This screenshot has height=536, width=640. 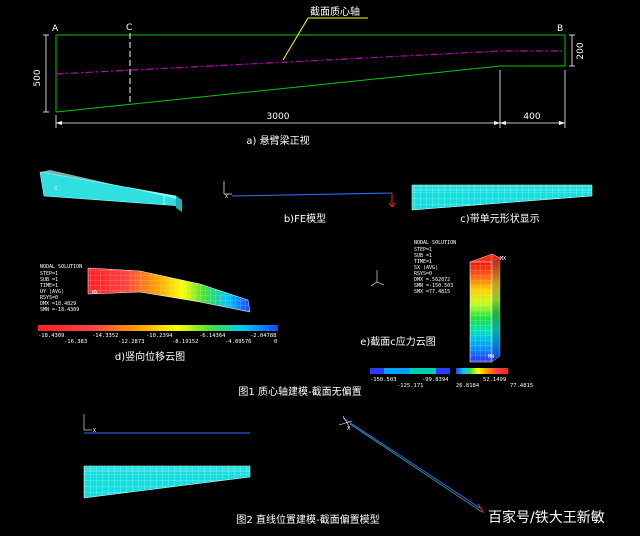 What do you see at coordinates (75, 342) in the screenshot?
I see `legend-d-tick: -16.383` at bounding box center [75, 342].